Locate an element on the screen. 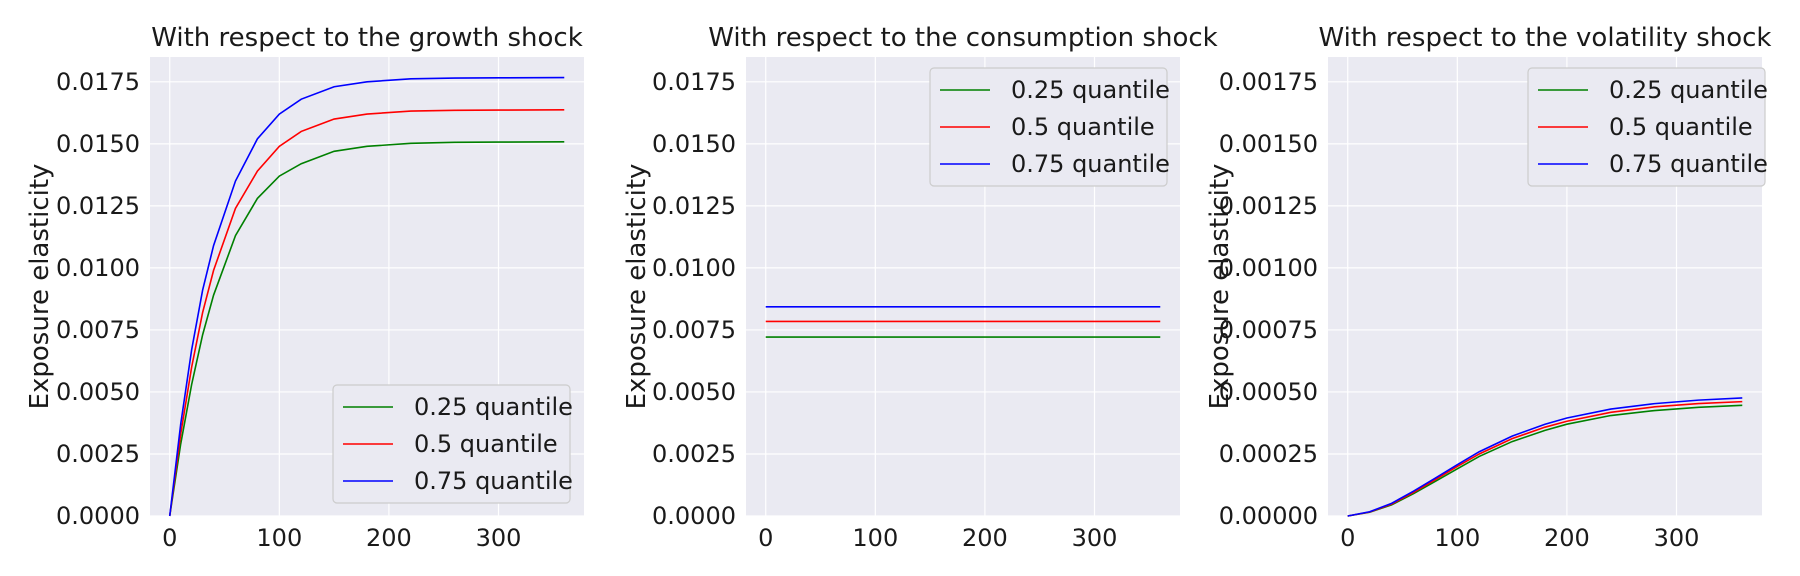  y-tick-label: 0.00000 is located at coordinates (1268, 516).